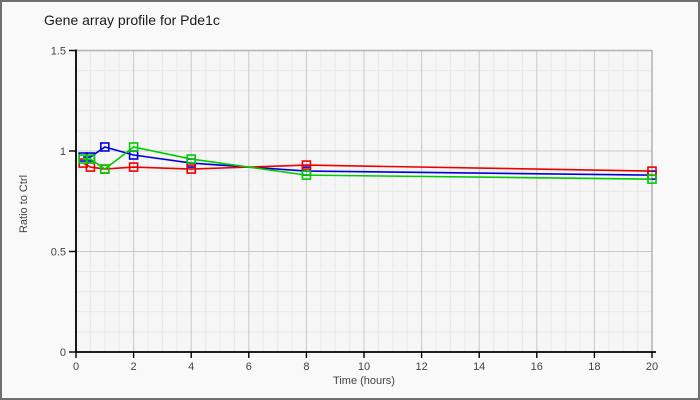  Describe the element at coordinates (191, 367) in the screenshot. I see `x-tick-label: 4` at that location.